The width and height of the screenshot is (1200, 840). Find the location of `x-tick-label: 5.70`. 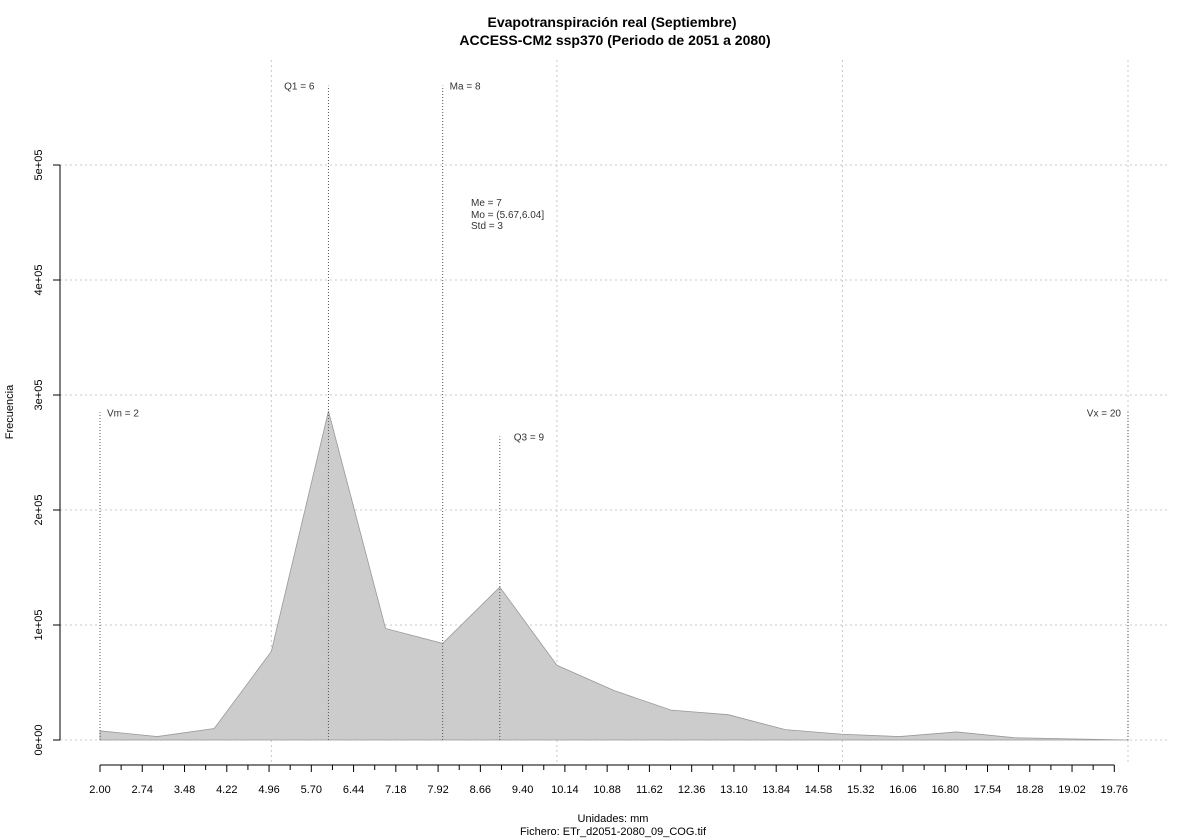

x-tick-label: 5.70 is located at coordinates (311, 790).